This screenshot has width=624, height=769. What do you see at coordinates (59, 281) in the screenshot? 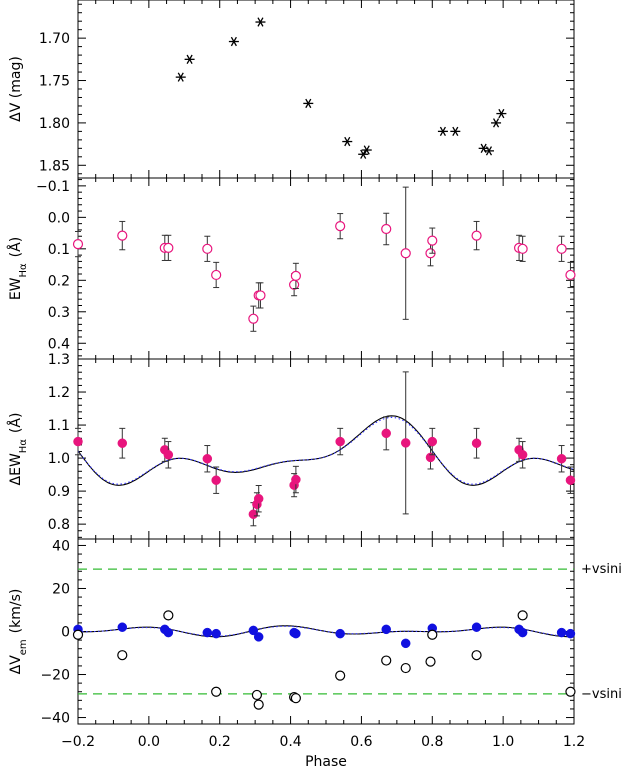
I see `y-tick-label: 0.2` at bounding box center [59, 281].